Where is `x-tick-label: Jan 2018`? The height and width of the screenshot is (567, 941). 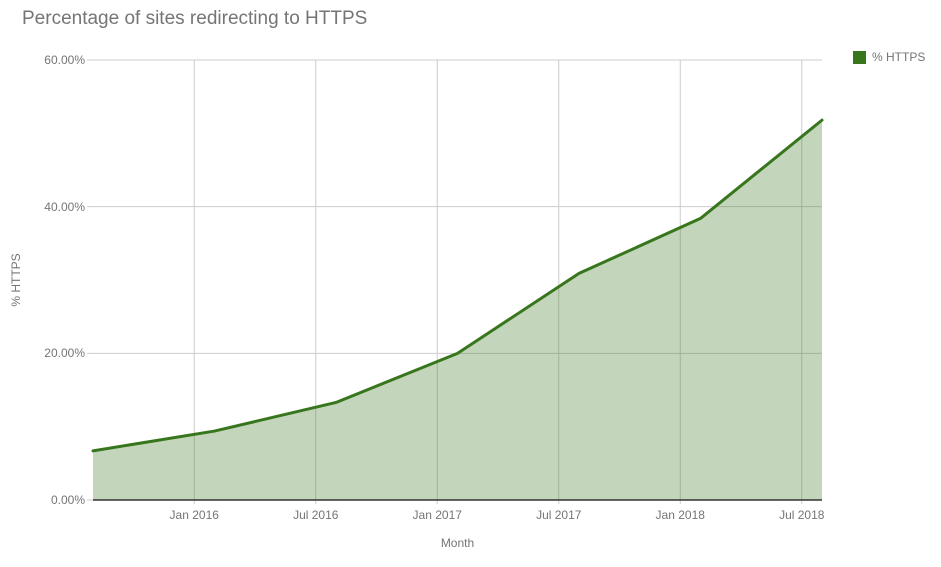 x-tick-label: Jan 2018 is located at coordinates (680, 515).